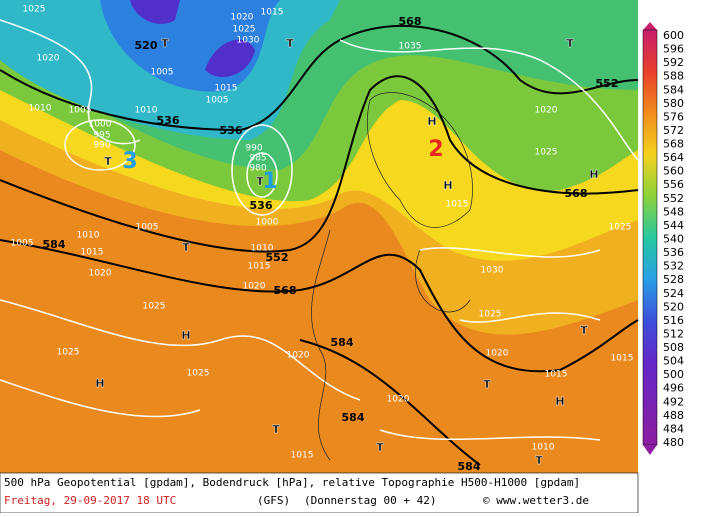 The image size is (704, 517). I want to click on colorbar-label: 560, so click(673, 171).